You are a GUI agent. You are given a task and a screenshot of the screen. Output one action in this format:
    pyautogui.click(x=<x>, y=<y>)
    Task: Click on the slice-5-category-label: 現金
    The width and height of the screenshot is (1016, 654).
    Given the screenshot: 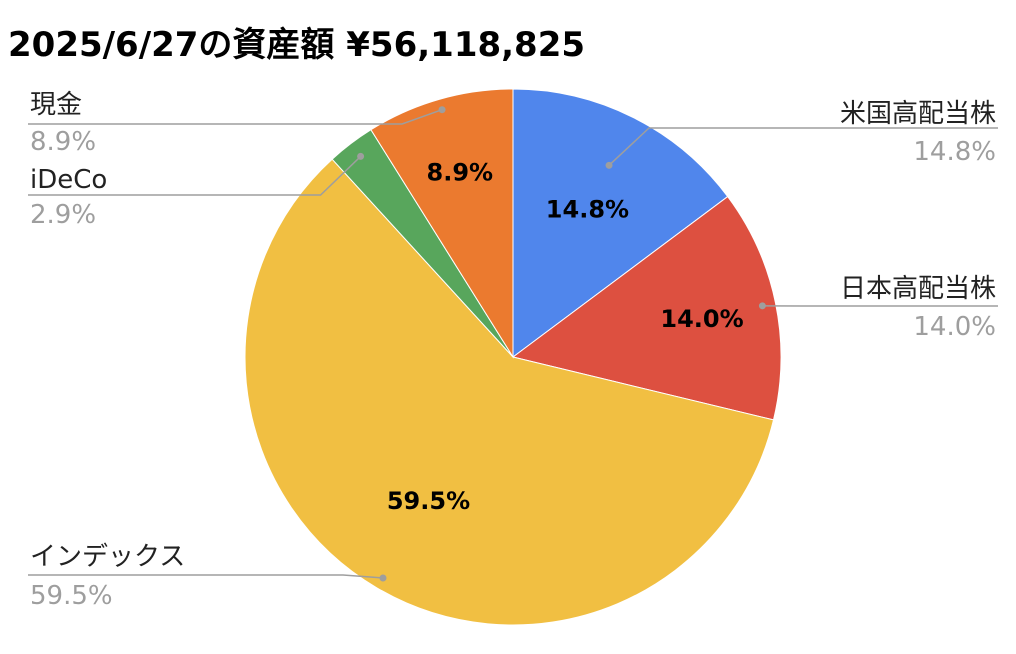 What is the action you would take?
    pyautogui.click(x=56, y=105)
    